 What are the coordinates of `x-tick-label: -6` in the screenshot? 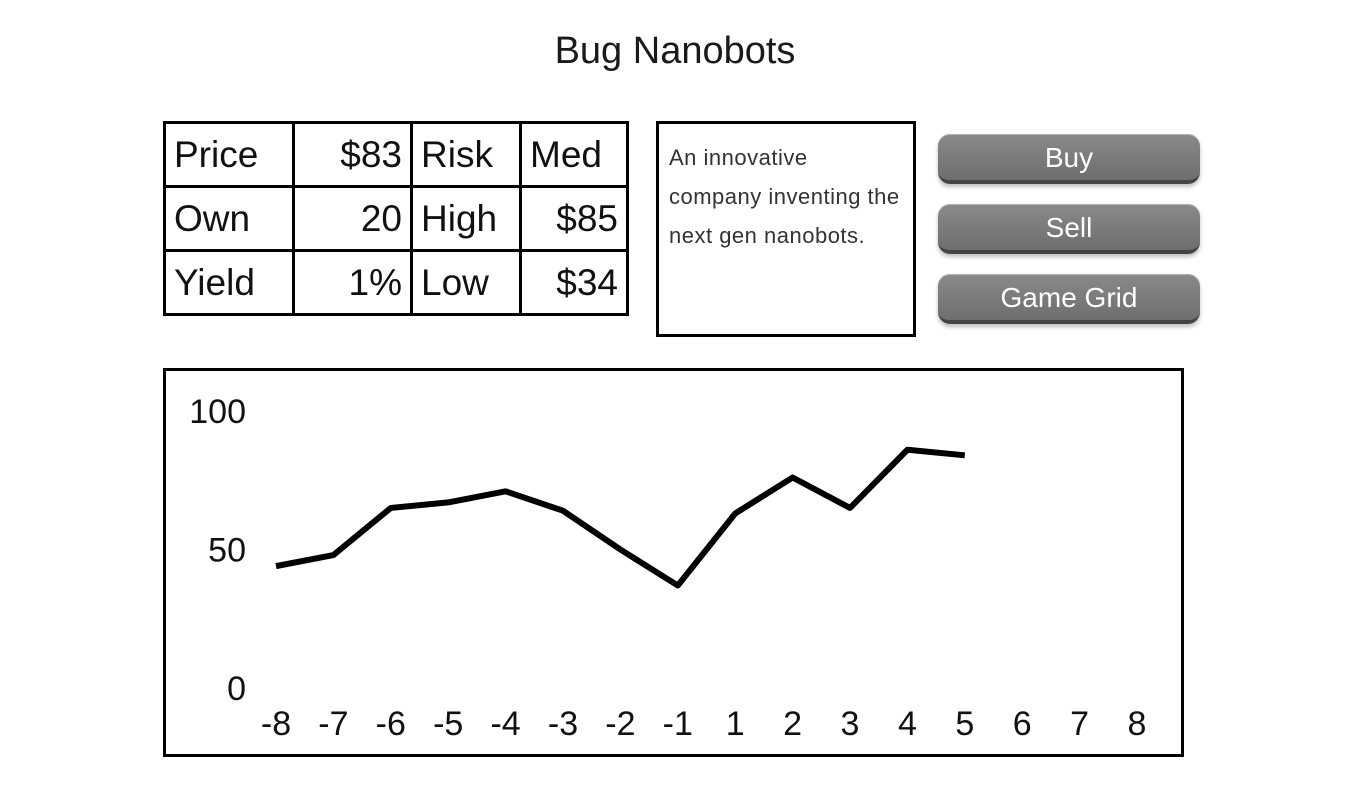 It's located at (391, 724).